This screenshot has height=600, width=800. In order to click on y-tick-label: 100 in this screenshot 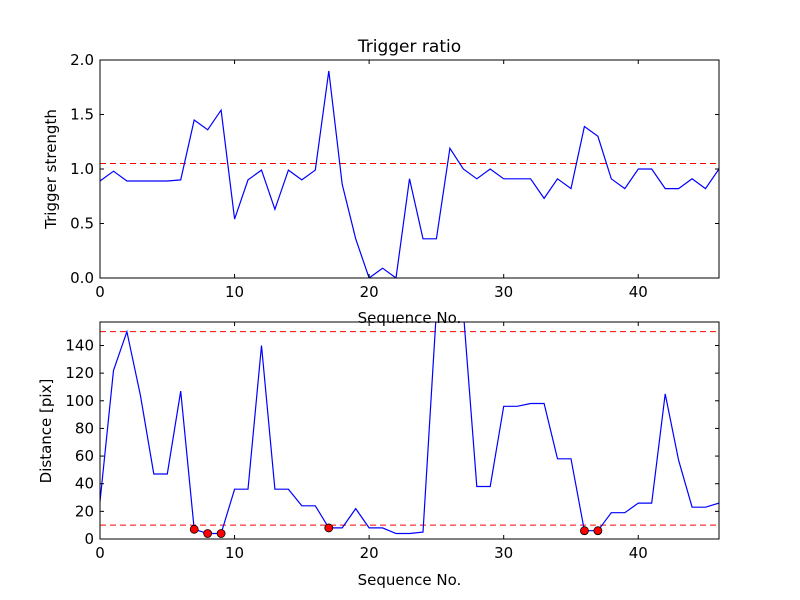, I will do `click(79, 401)`.